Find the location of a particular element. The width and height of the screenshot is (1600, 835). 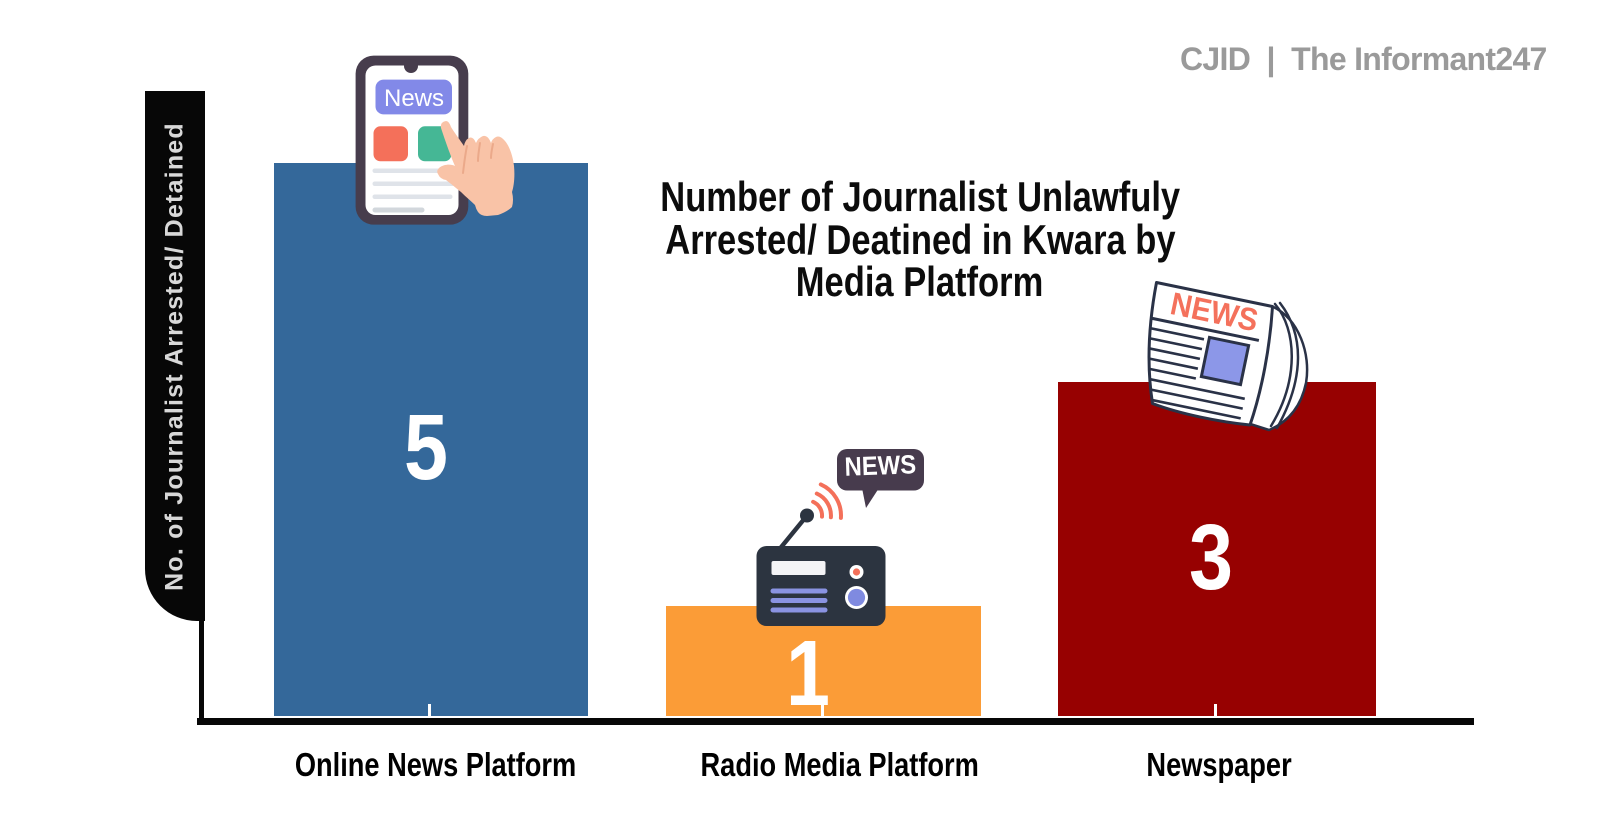

svg-text: NEWS is located at coordinates (880, 466).